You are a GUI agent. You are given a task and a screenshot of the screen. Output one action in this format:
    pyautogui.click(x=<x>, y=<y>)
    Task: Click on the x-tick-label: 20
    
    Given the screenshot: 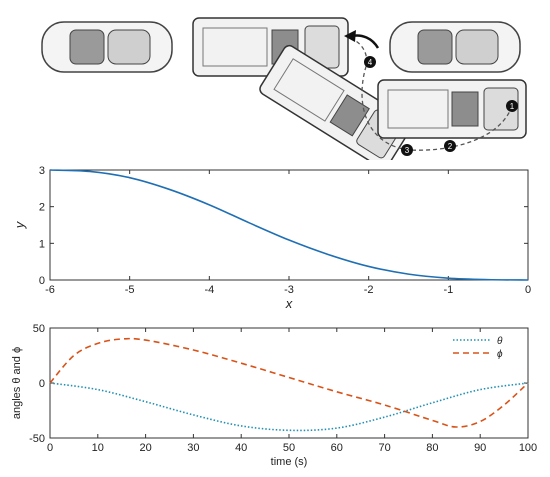 What is the action you would take?
    pyautogui.click(x=145, y=448)
    